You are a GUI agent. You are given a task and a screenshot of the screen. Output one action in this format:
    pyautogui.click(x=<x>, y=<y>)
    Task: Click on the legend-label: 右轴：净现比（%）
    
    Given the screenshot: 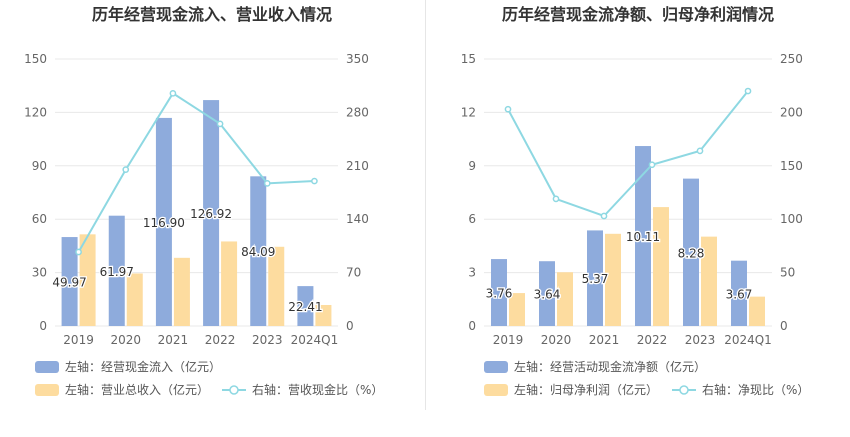 What is the action you would take?
    pyautogui.click(x=755, y=389)
    